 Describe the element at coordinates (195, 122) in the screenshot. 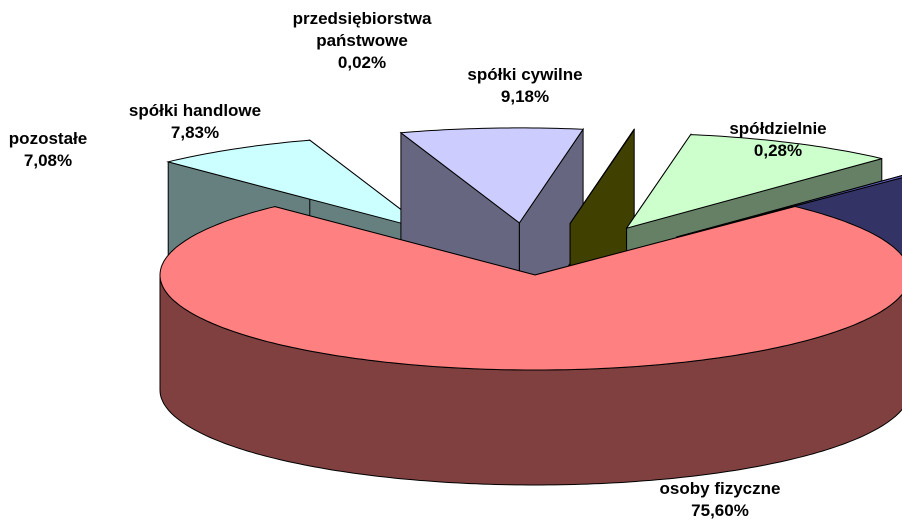

I see `data-label: spółki handlowe 7,83%` at that location.